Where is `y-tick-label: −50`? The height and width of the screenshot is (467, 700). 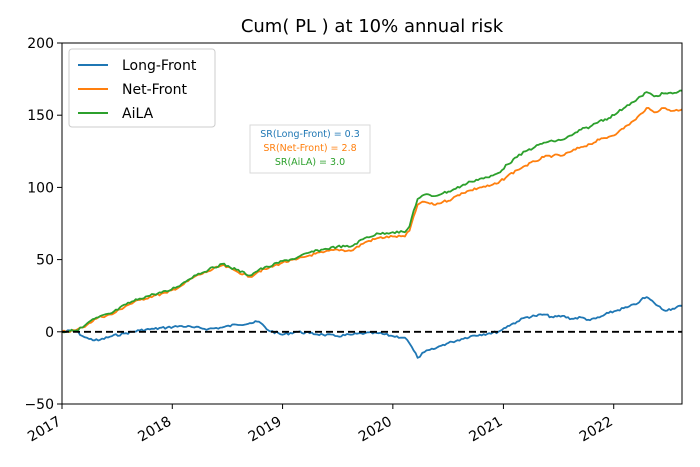
y-tick-label: −50 is located at coordinates (39, 405).